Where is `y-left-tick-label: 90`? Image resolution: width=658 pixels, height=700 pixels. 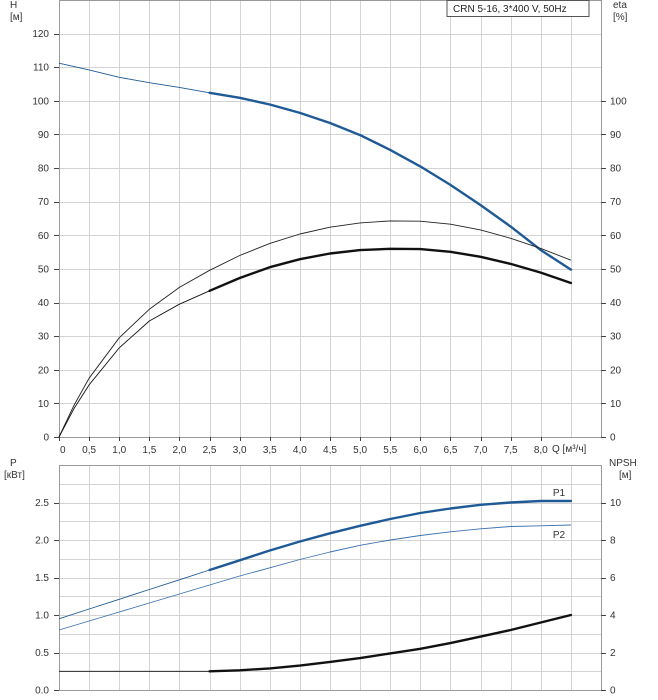 y-left-tick-label: 90 is located at coordinates (44, 135).